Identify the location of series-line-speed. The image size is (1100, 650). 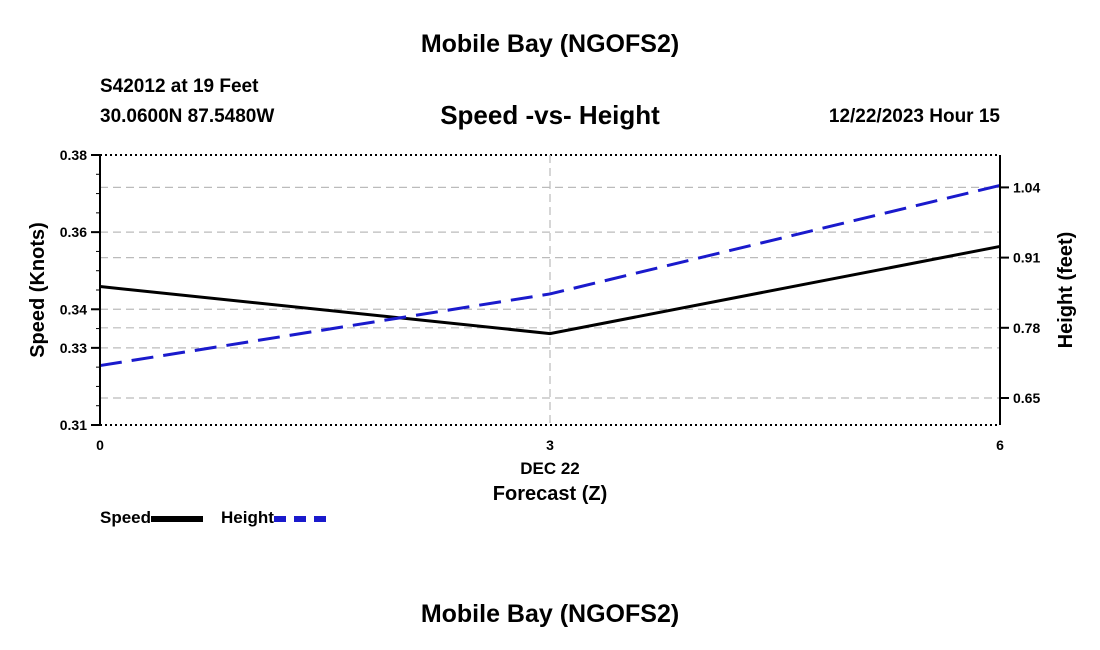
(550, 290).